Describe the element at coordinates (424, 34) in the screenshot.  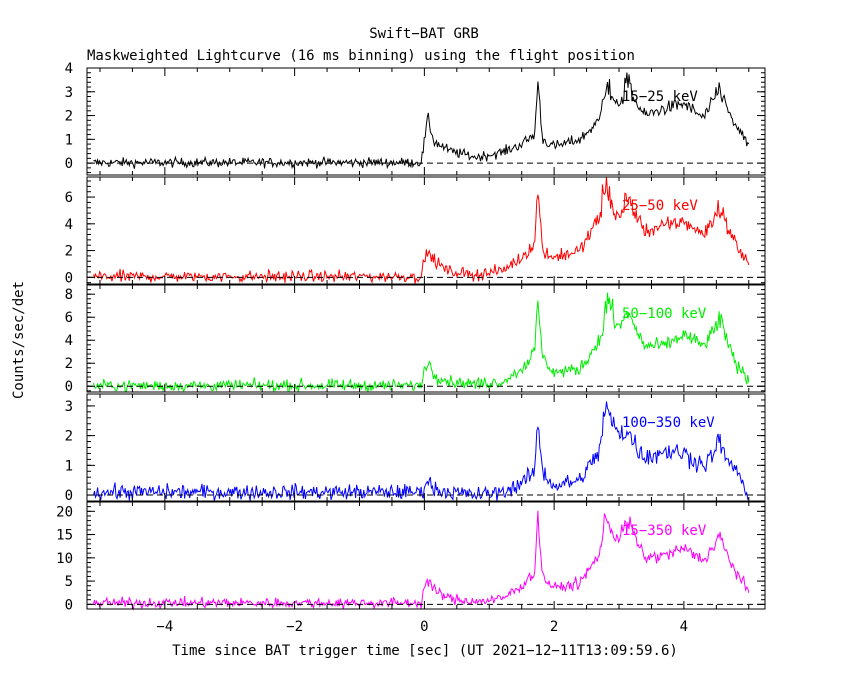
I see `chart-title: Swift−BAT GRB` at that location.